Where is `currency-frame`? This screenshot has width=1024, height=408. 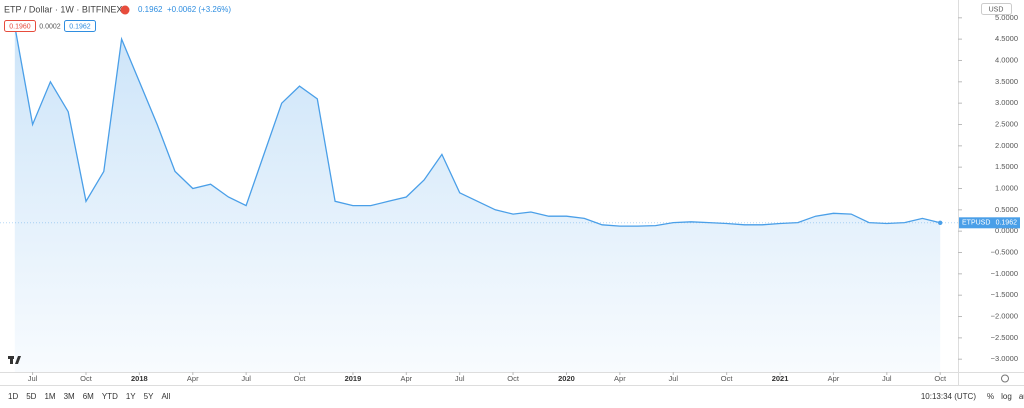
currency-frame is located at coordinates (996, 9).